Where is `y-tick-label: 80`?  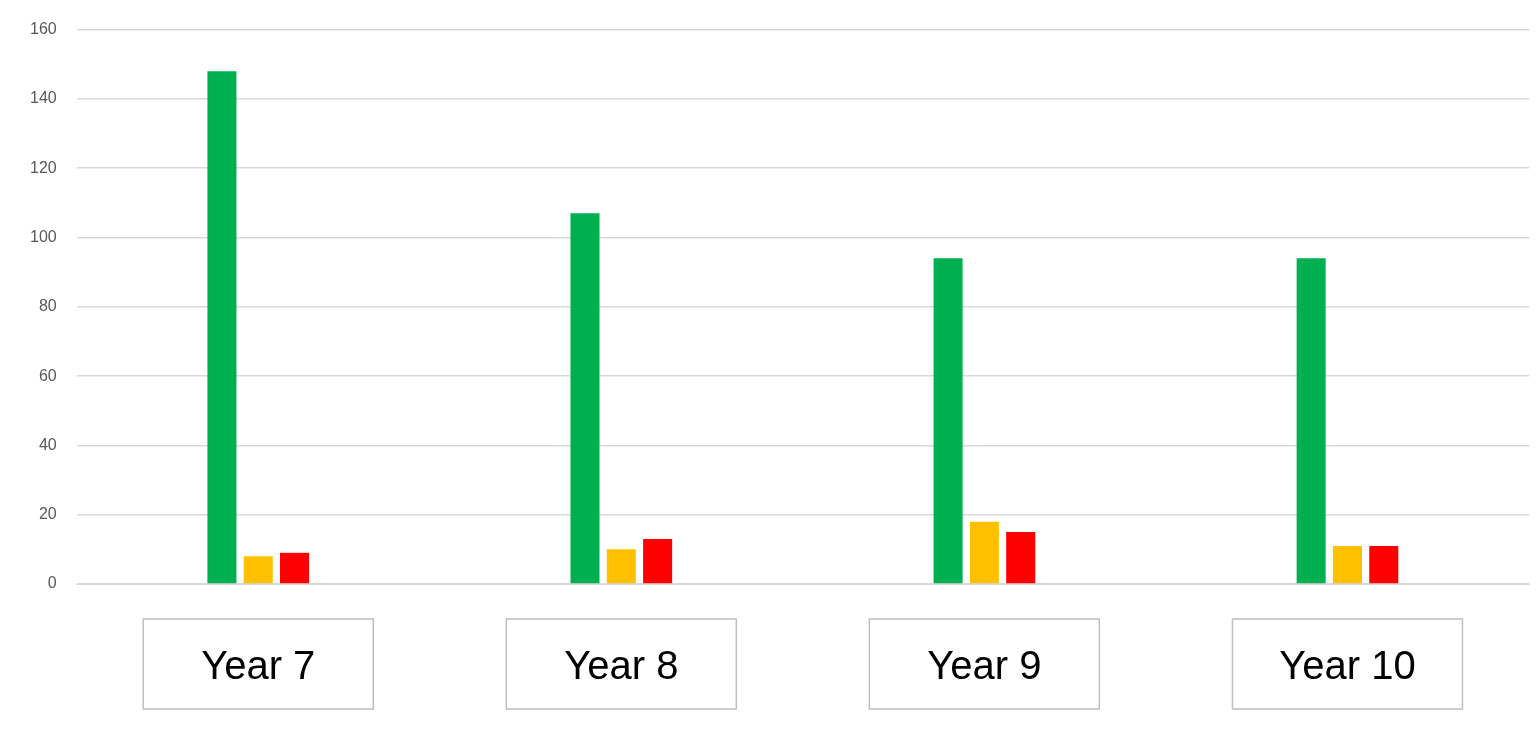
y-tick-label: 80 is located at coordinates (47, 306).